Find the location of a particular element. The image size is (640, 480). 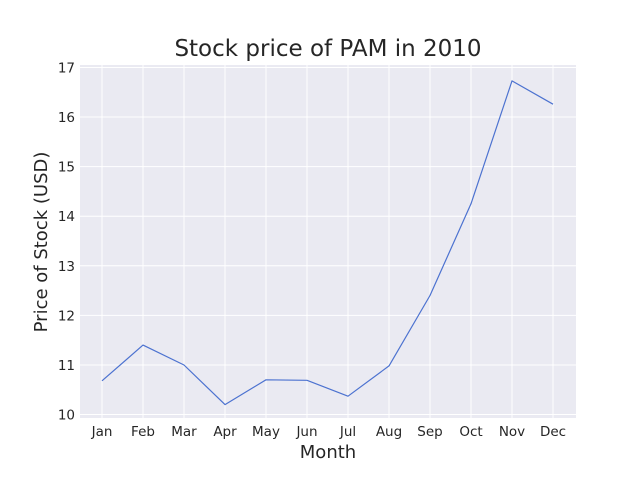

x-tick-labels: Jan Feb Mar Apr May Jun Jul Aug Sep Oct Nov Dec is located at coordinates (328, 432).